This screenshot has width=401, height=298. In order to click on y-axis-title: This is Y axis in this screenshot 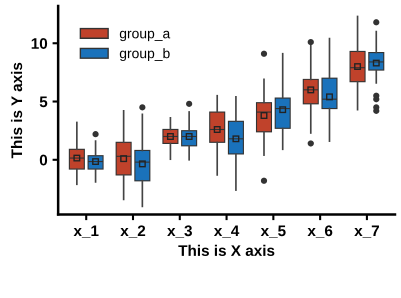, I will do `click(16, 110)`.